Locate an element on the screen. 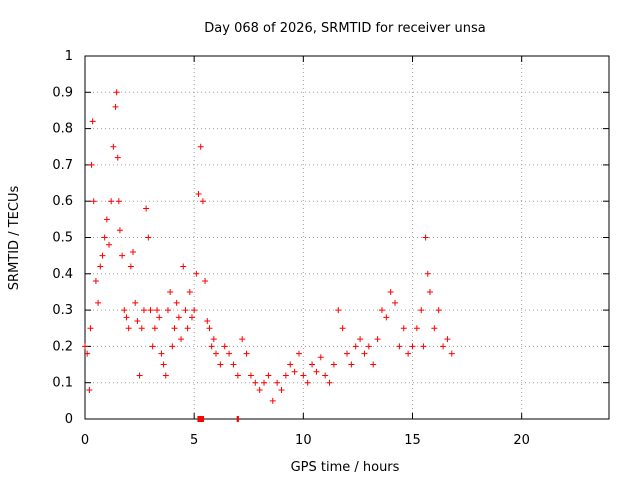  y-tick-label: 0 is located at coordinates (69, 419).